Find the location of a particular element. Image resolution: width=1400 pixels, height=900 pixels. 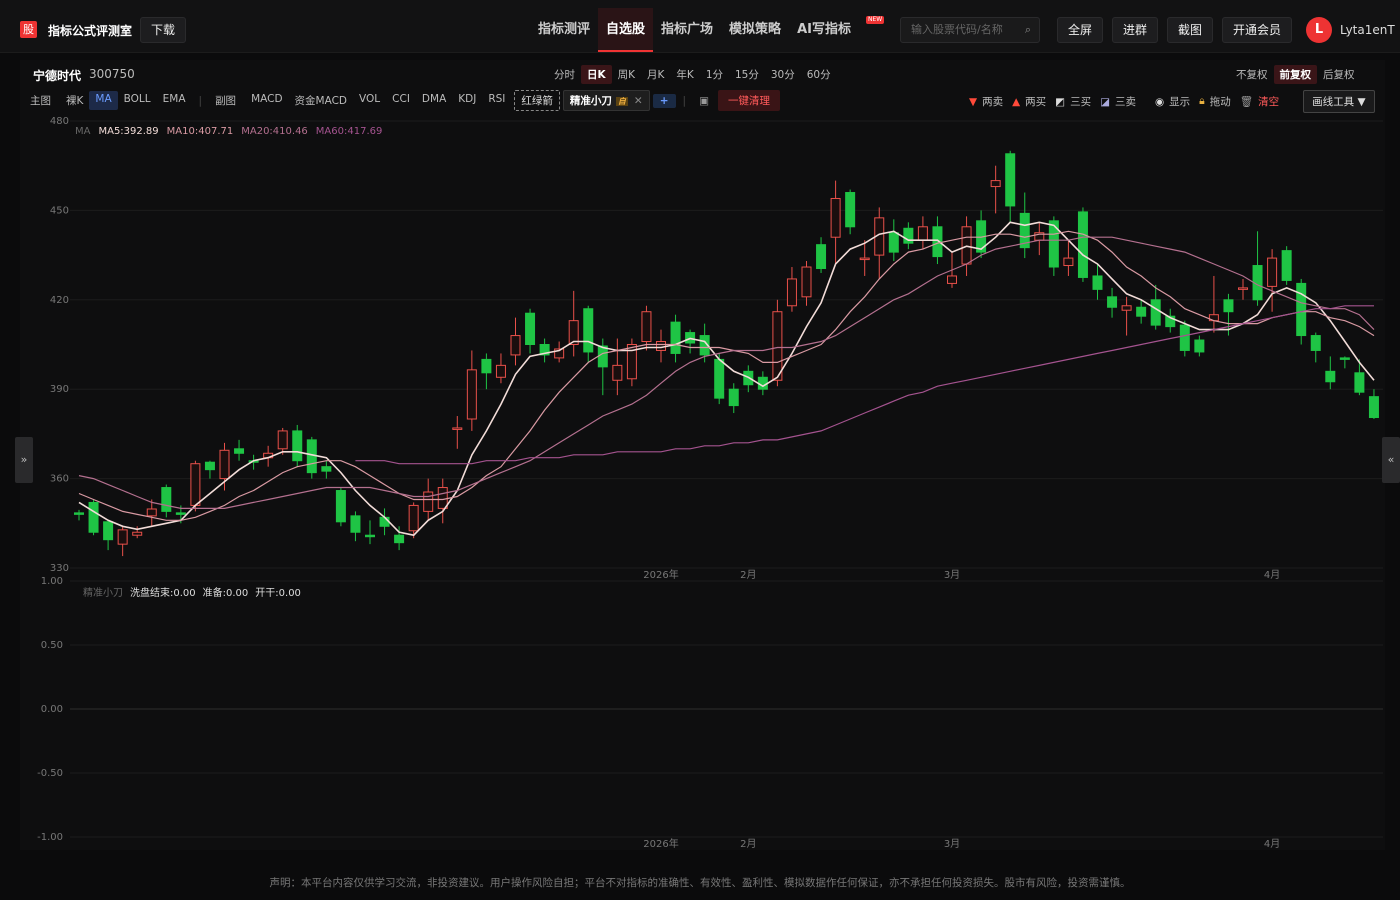

main-indicator: BOLL is located at coordinates (137, 99).